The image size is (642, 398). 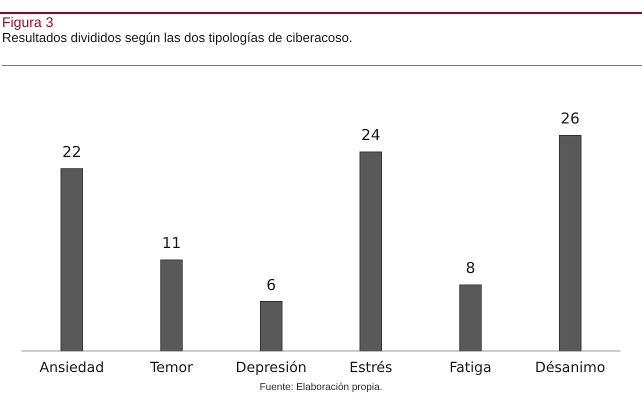 What do you see at coordinates (570, 119) in the screenshot?
I see `data-label: 26` at bounding box center [570, 119].